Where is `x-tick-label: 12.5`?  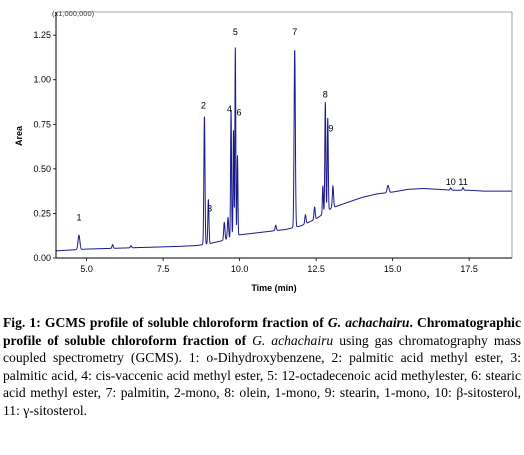
x-tick-label: 12.5 is located at coordinates (316, 269).